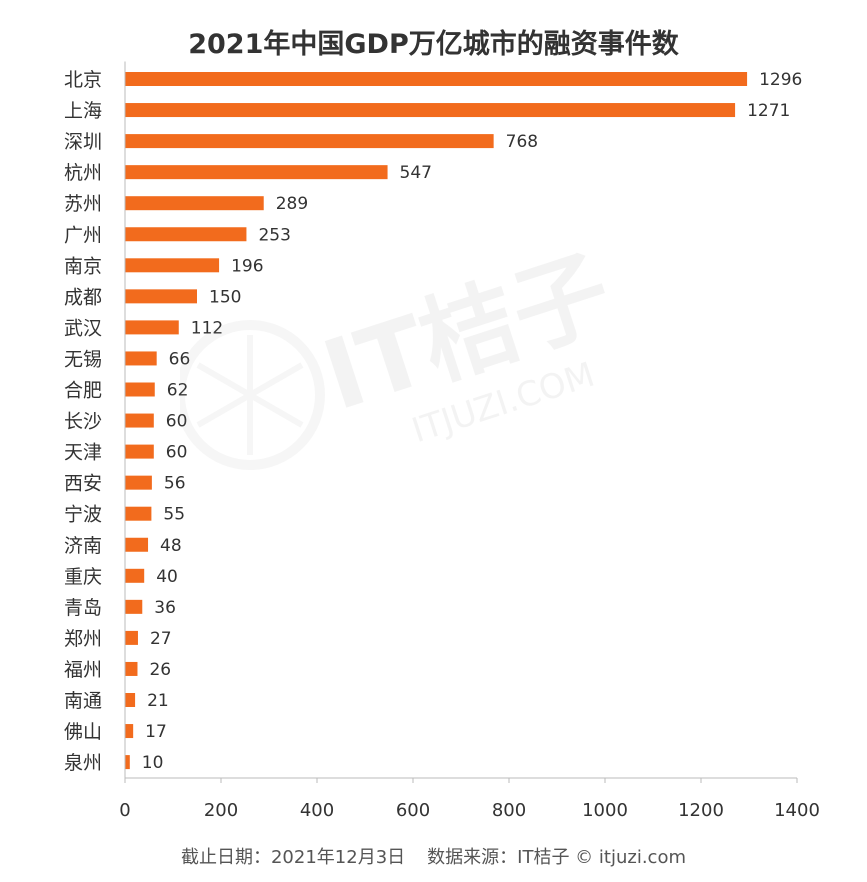  Describe the element at coordinates (83, 422) in the screenshot. I see `category-label: 长沙` at that location.